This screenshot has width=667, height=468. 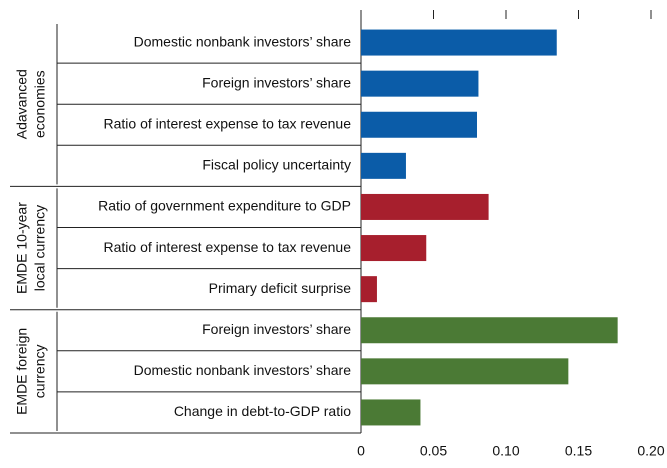 What do you see at coordinates (22, 104) in the screenshot?
I see `group-label: Adavanced` at bounding box center [22, 104].